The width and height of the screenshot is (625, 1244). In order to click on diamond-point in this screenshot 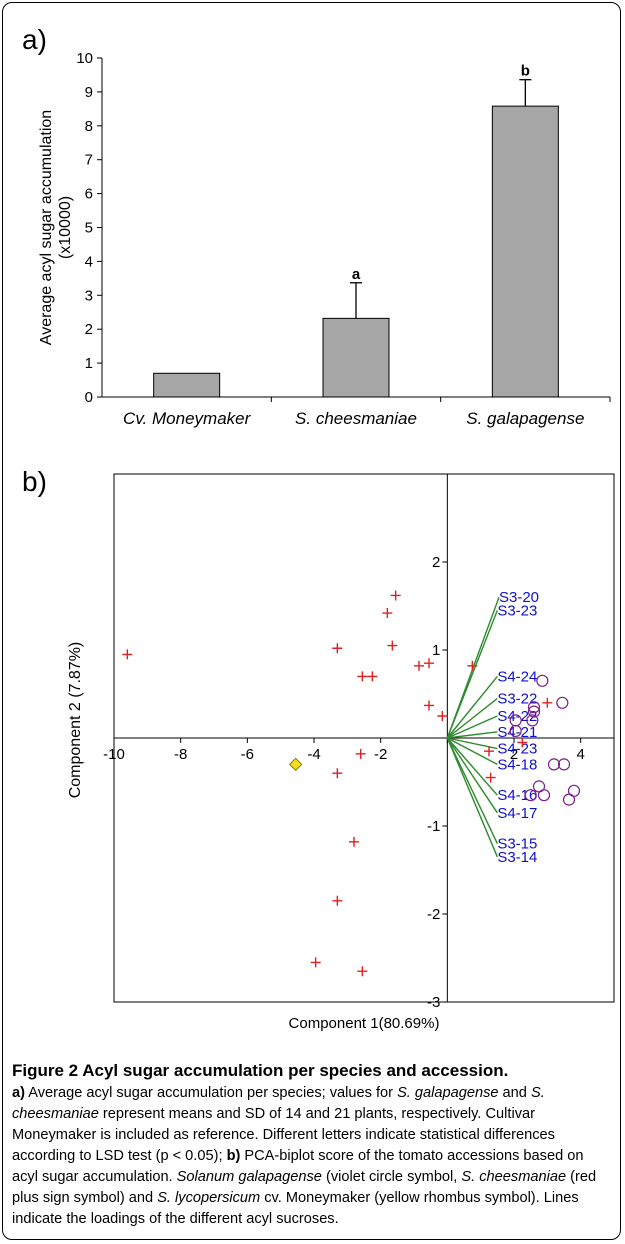, I will do `click(295, 764)`.